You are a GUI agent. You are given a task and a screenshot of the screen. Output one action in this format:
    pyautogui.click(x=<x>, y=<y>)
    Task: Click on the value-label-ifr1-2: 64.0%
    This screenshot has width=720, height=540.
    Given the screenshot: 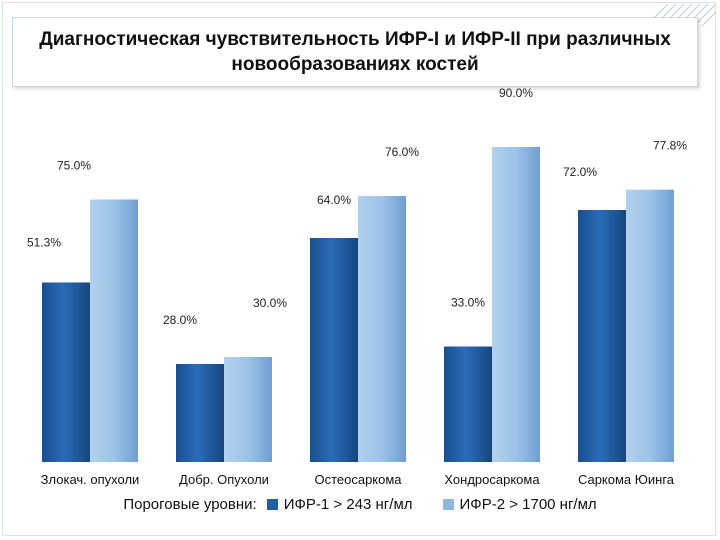 What is the action you would take?
    pyautogui.click(x=334, y=200)
    